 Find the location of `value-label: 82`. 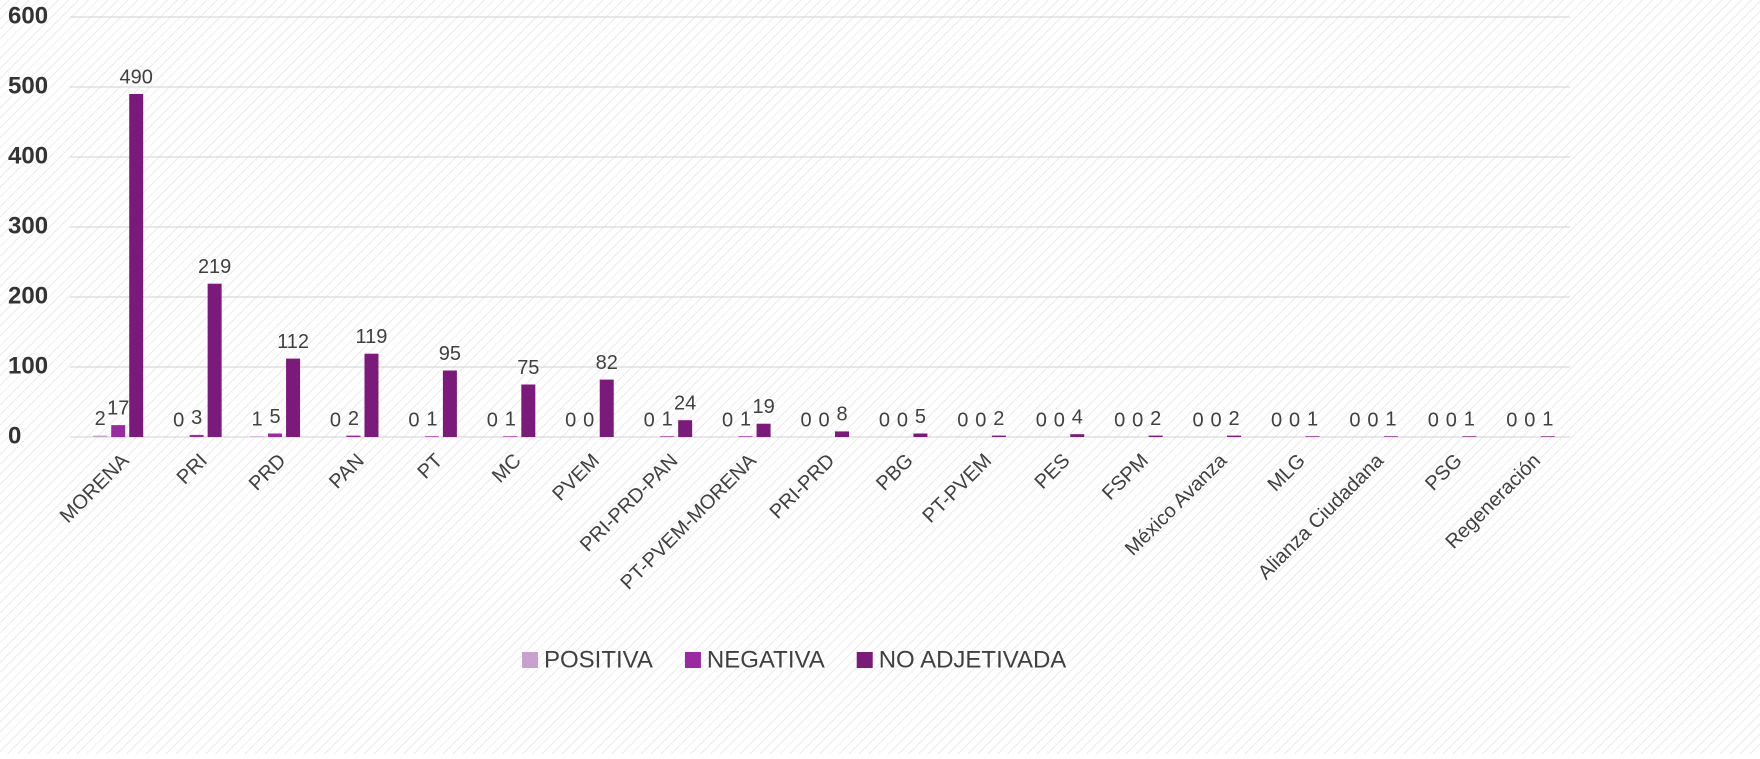

value-label: 82 is located at coordinates (607, 363).